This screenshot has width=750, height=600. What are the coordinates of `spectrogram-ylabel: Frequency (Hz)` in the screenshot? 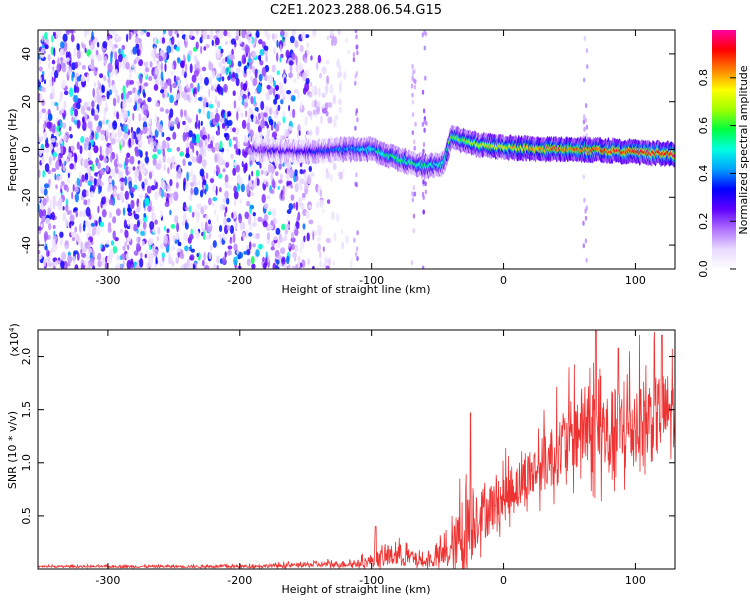 It's located at (12, 150).